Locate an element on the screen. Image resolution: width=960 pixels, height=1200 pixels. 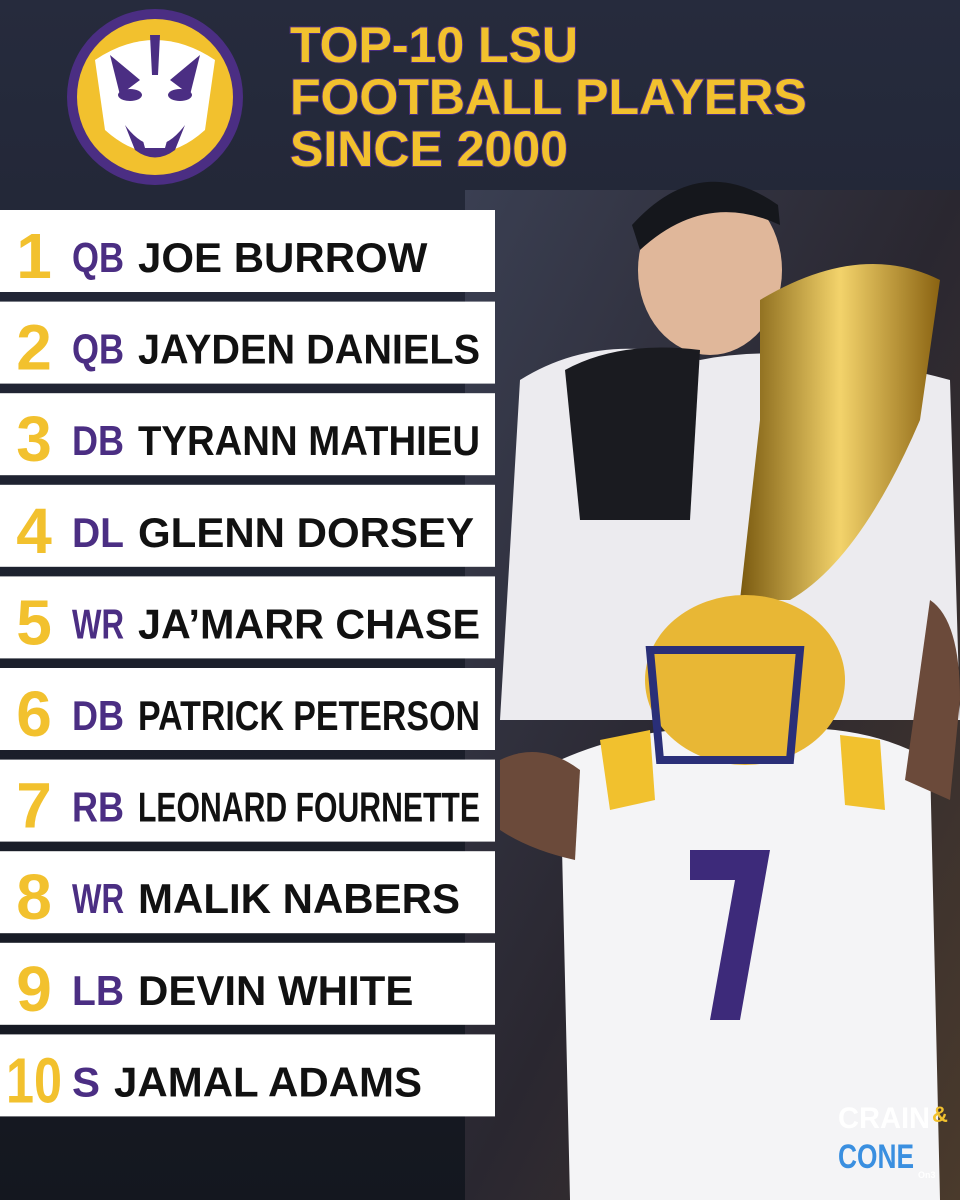
position: DL is located at coordinates (98, 532).